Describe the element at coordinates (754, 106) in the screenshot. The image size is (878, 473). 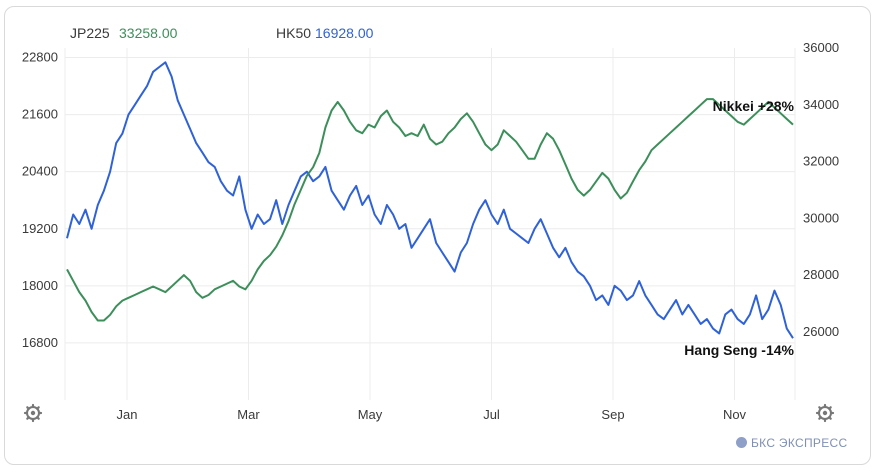
I see `annotation-nikkei: Nikkei +28%` at that location.